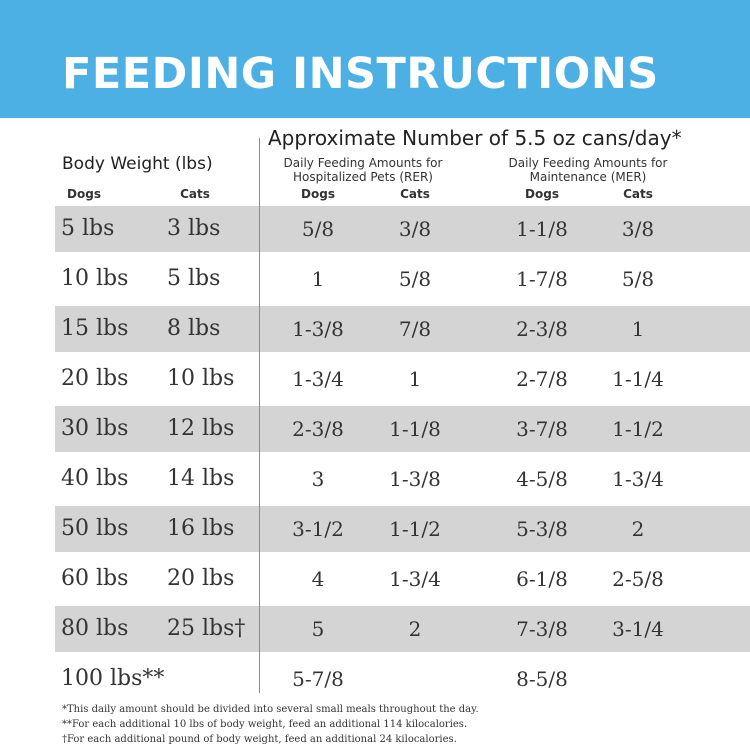  Describe the element at coordinates (318, 379) in the screenshot. I see `rer-dog-cell: 1-3/4` at that location.